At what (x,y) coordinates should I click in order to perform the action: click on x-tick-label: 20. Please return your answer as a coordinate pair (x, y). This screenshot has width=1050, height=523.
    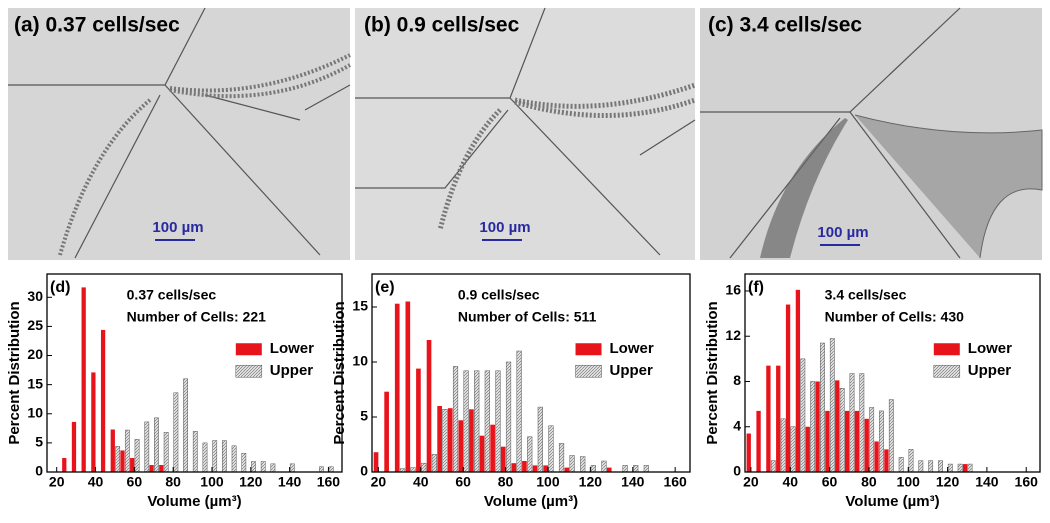
    Looking at the image, I should click on (57, 482).